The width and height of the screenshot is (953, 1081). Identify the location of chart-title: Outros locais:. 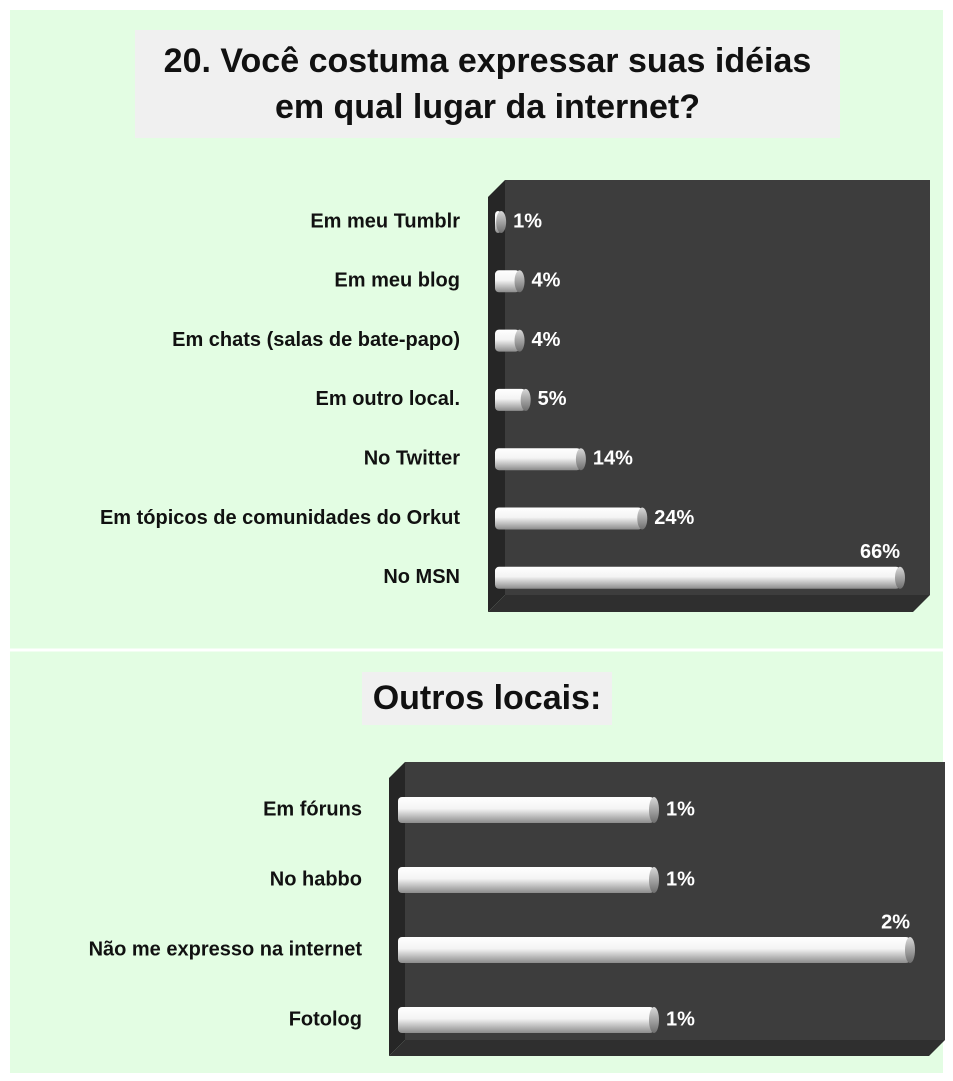
(487, 698).